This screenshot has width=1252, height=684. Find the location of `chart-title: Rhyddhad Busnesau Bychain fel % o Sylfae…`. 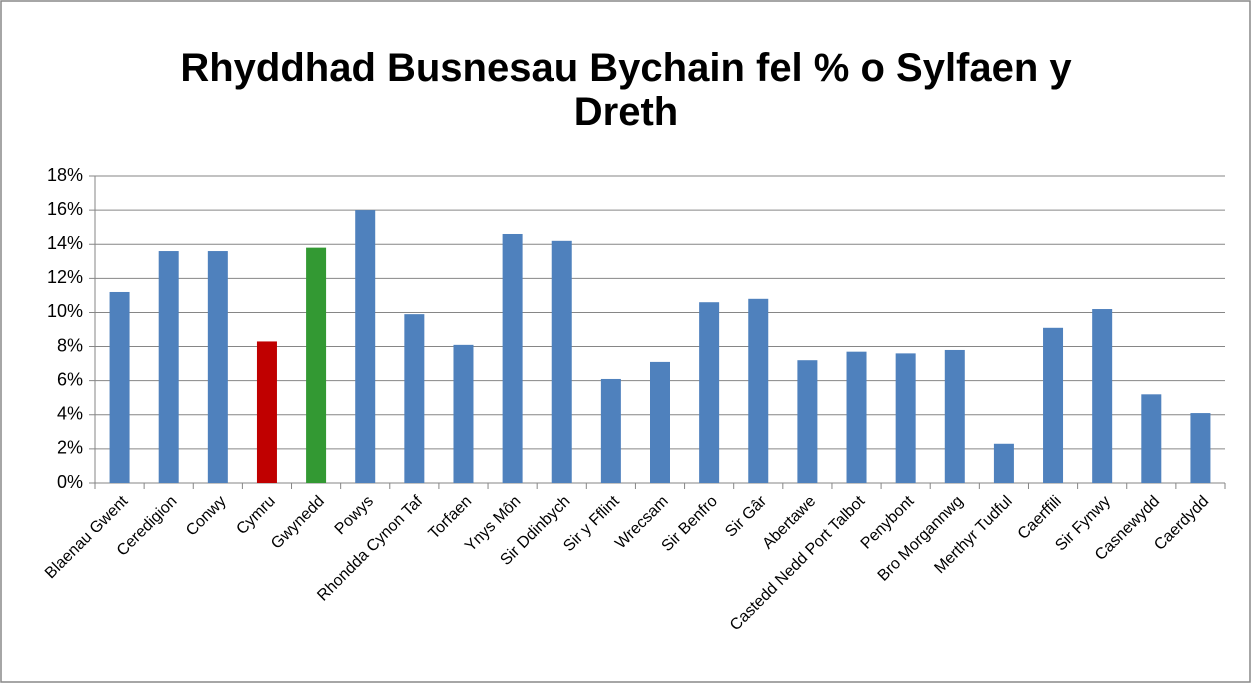

chart-title: Rhyddhad Busnesau Bychain fel % o Sylfae… is located at coordinates (626, 90).